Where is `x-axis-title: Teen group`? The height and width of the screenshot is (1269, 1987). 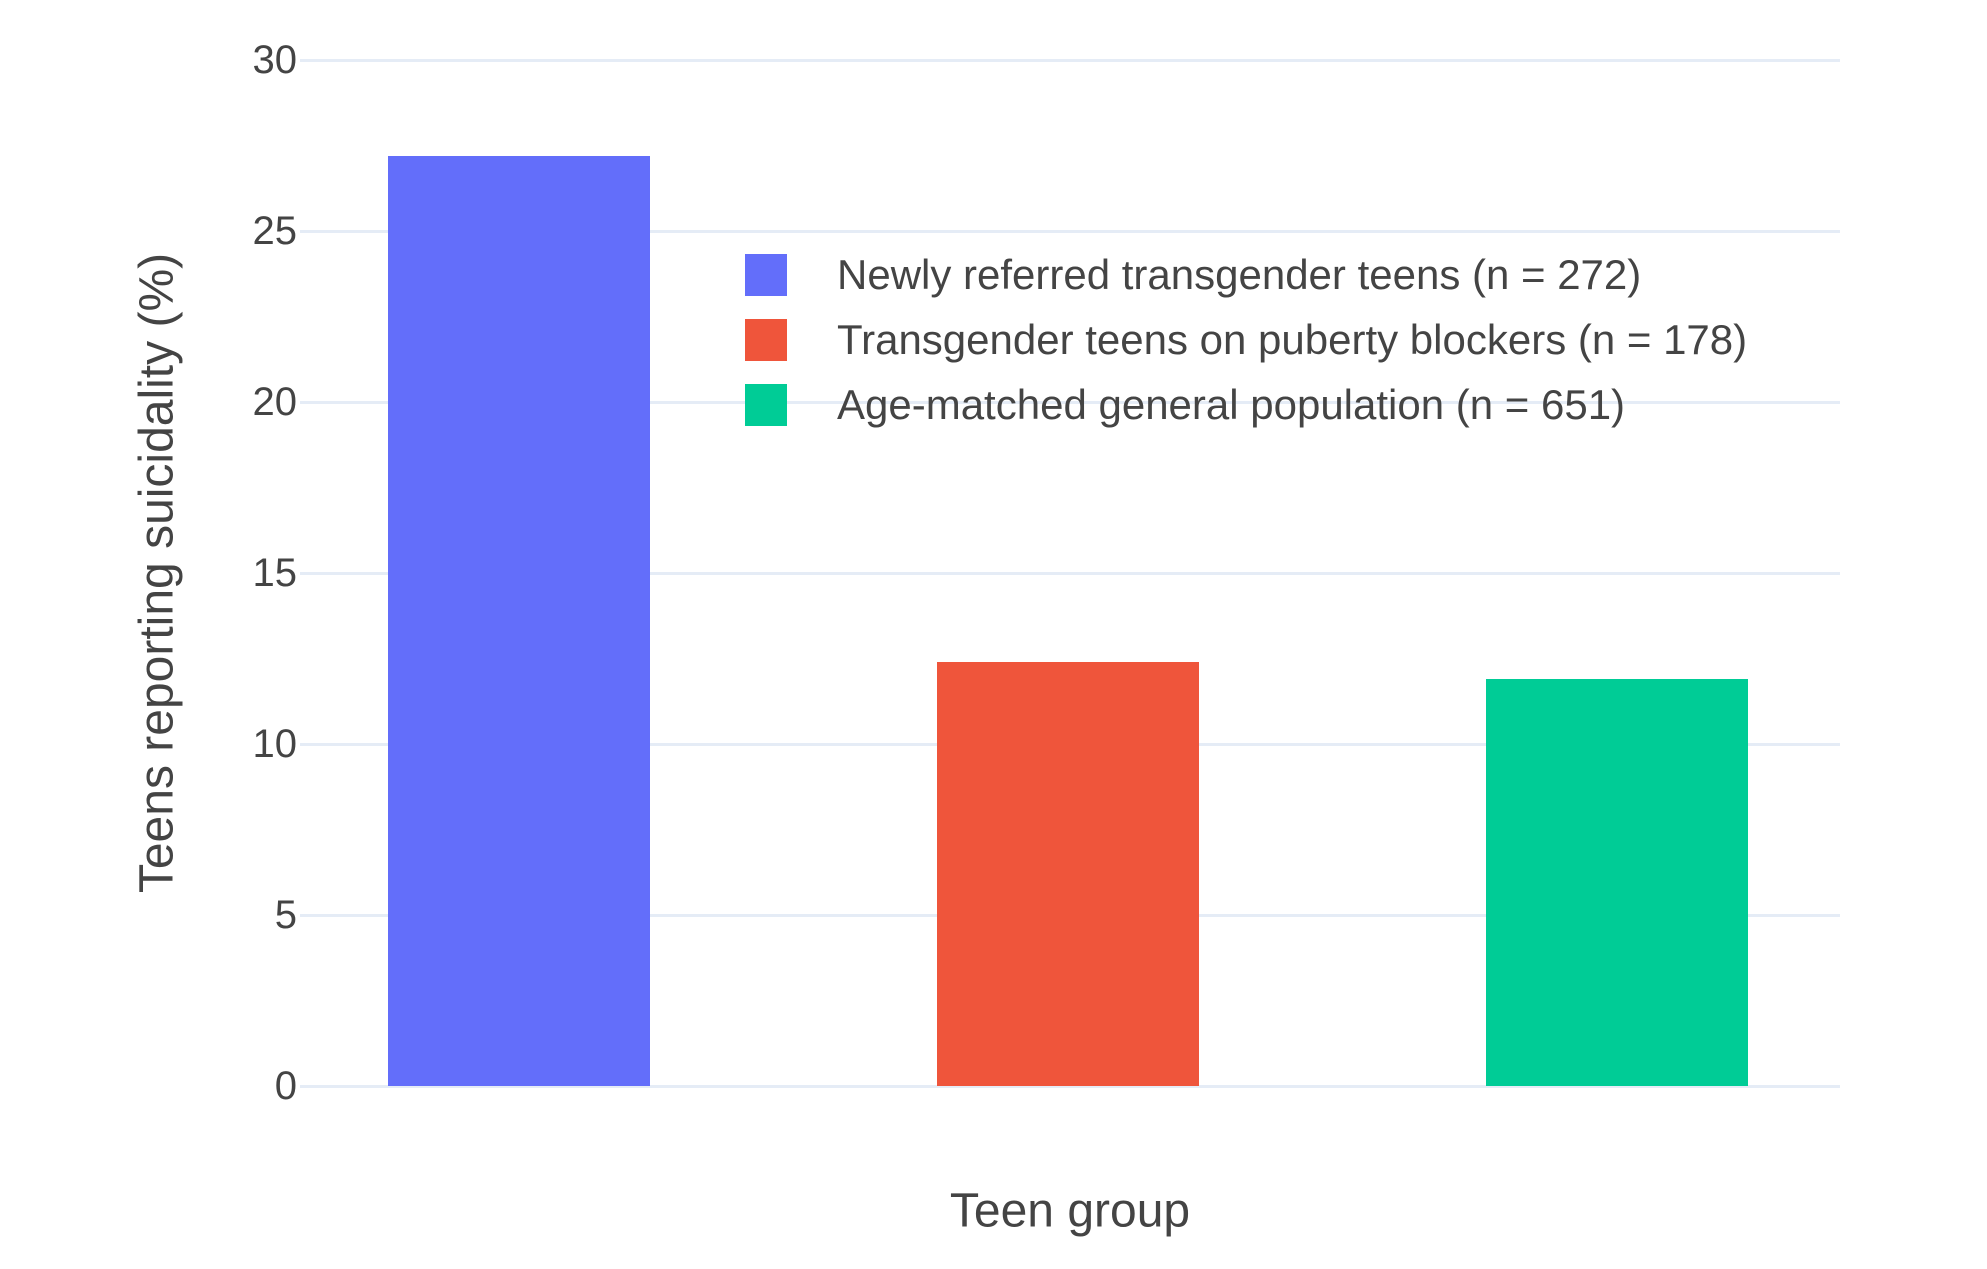
x-axis-title: Teen group is located at coordinates (1070, 1211).